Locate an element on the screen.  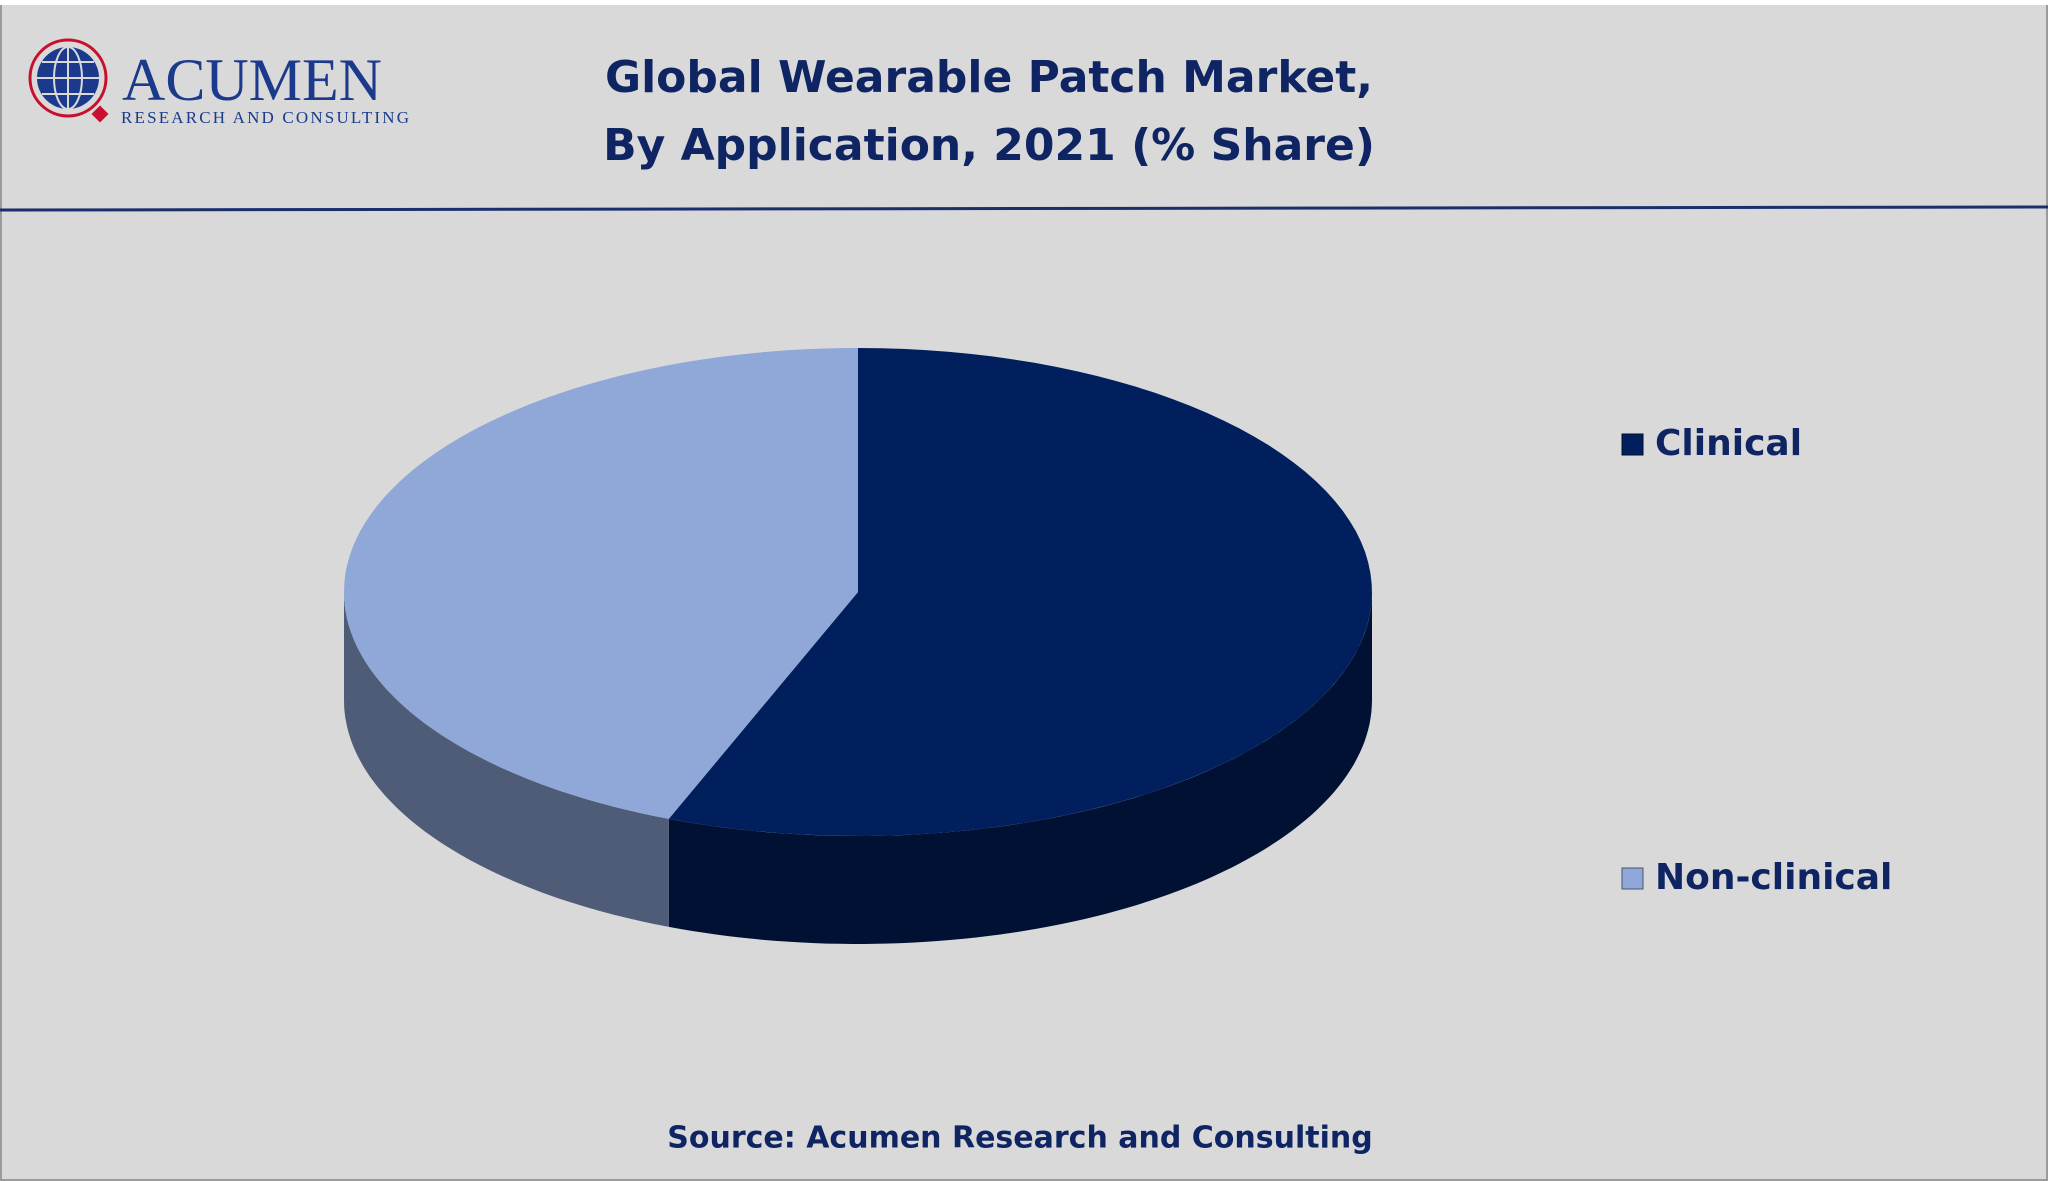
logo-diamond is located at coordinates (100, 114).